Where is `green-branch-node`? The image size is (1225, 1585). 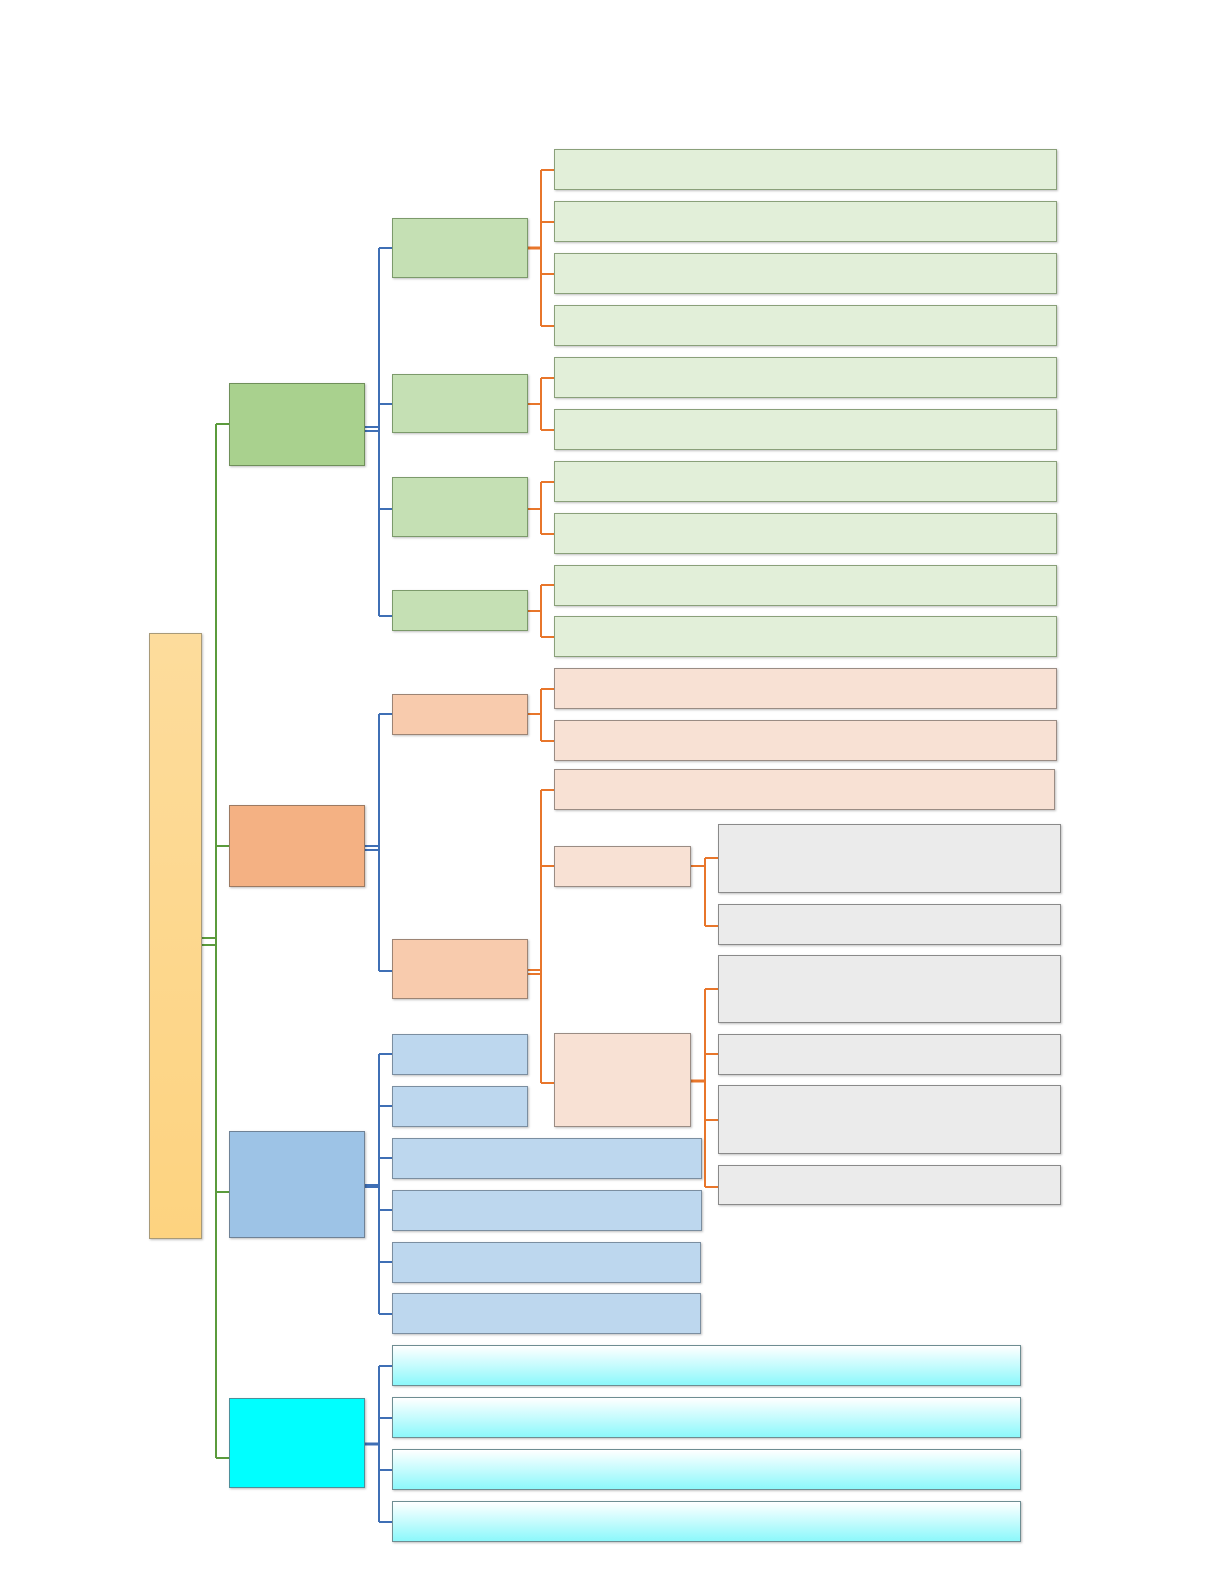 green-branch-node is located at coordinates (297, 424).